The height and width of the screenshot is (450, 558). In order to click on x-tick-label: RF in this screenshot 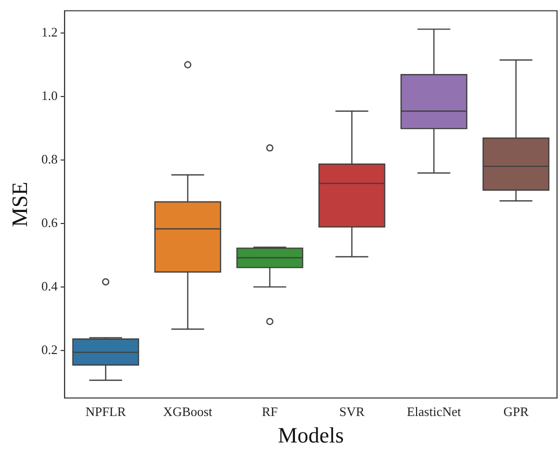, I will do `click(270, 412)`.